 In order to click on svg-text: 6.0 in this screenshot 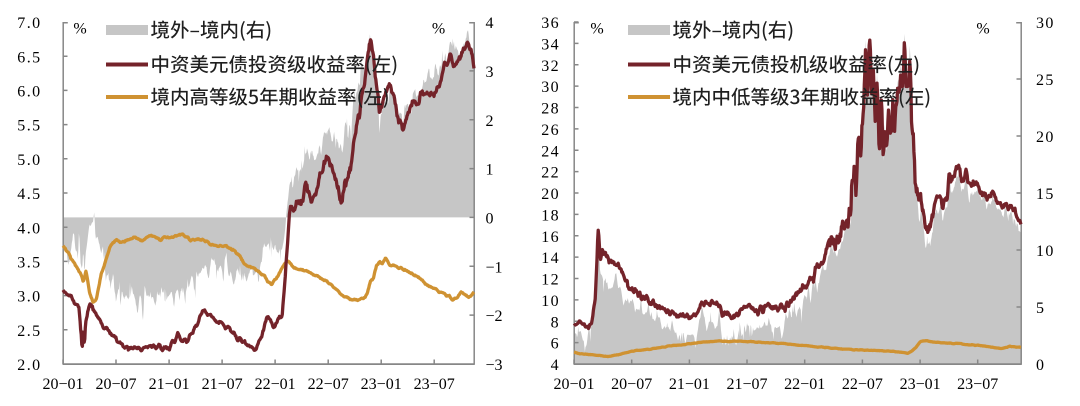, I will do `click(29, 92)`.